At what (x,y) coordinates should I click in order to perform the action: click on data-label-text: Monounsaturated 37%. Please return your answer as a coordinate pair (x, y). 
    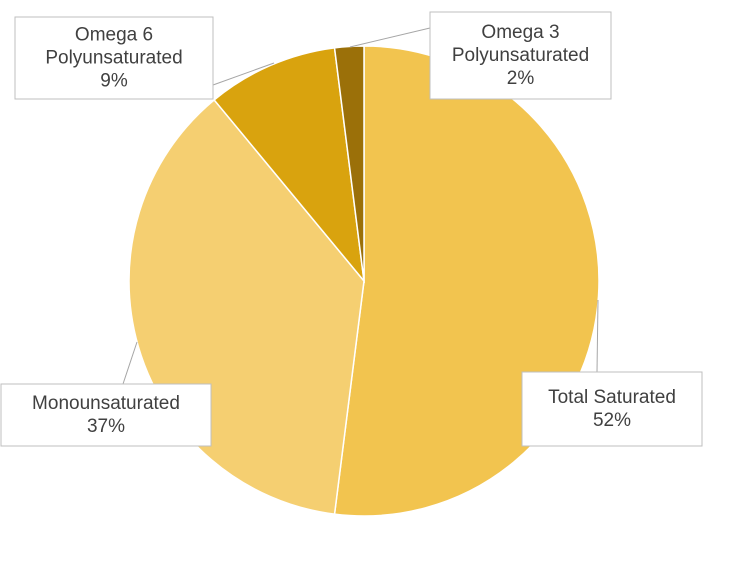
    Looking at the image, I should click on (106, 415).